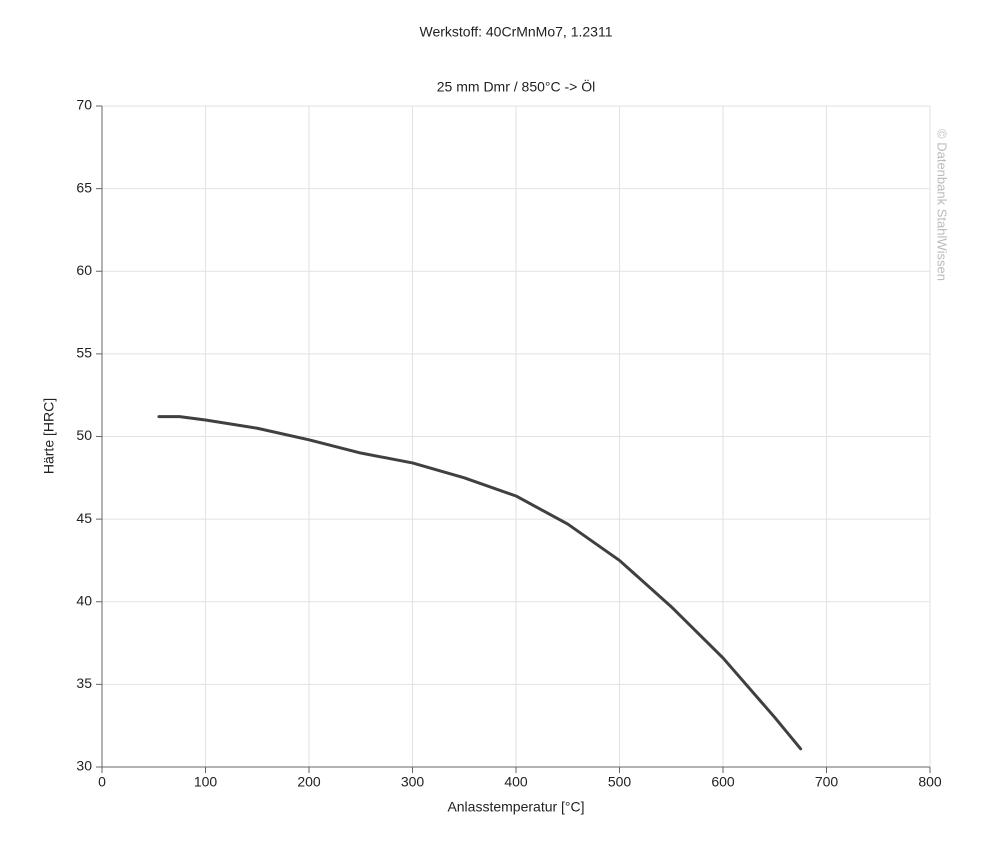  Describe the element at coordinates (84, 105) in the screenshot. I see `y-tick-label: 70` at that location.